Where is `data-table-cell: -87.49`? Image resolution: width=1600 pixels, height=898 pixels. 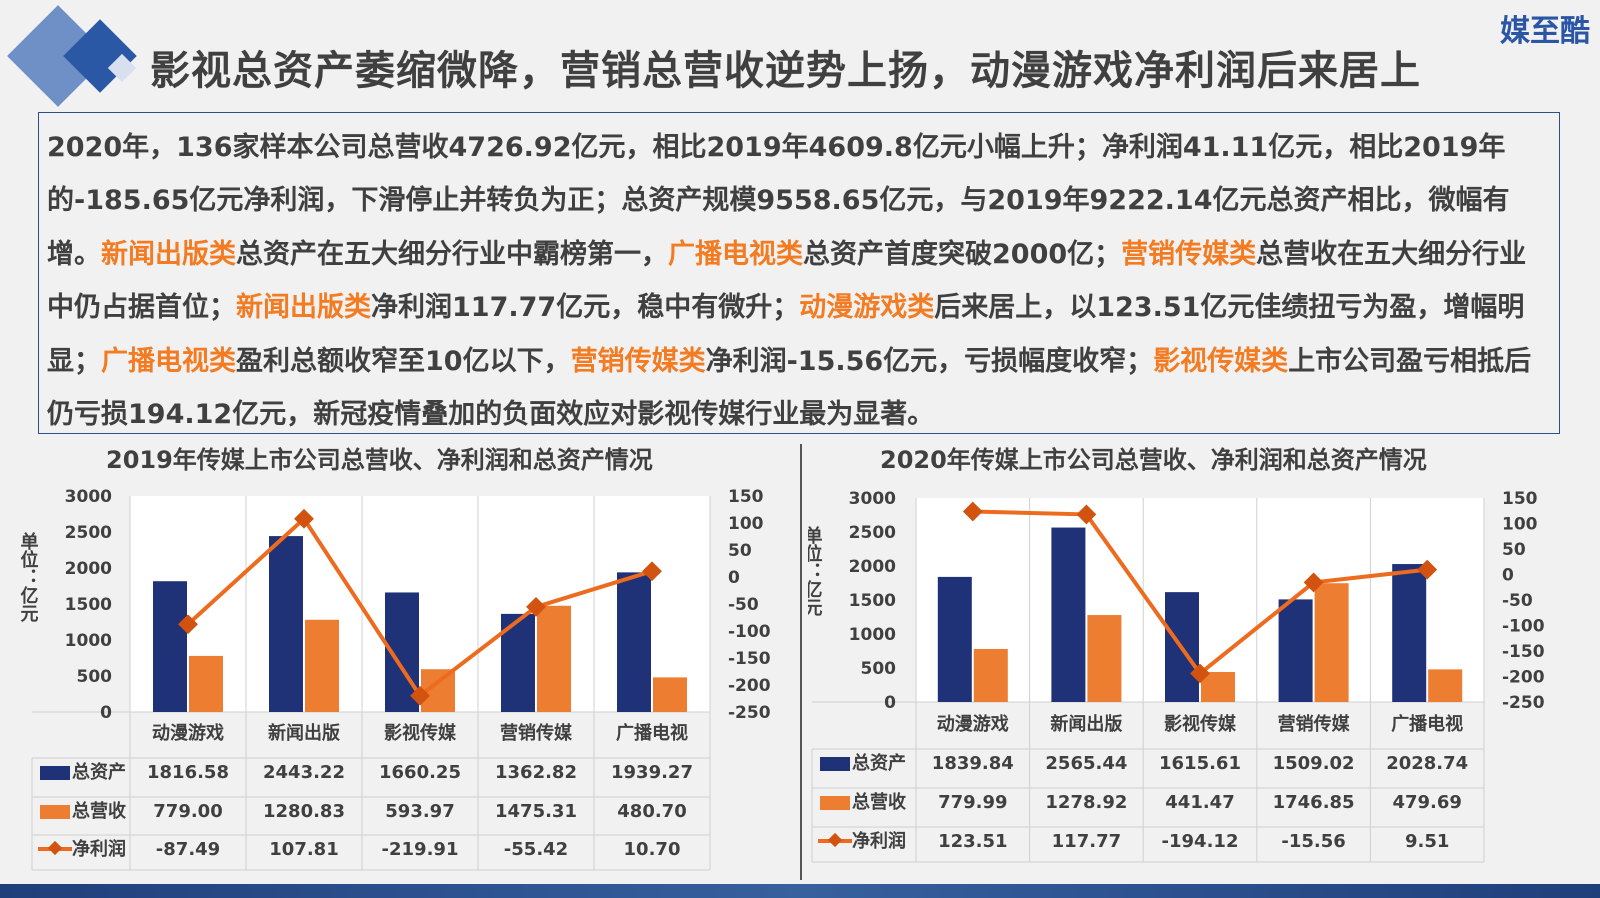 data-table-cell: -87.49 is located at coordinates (188, 849).